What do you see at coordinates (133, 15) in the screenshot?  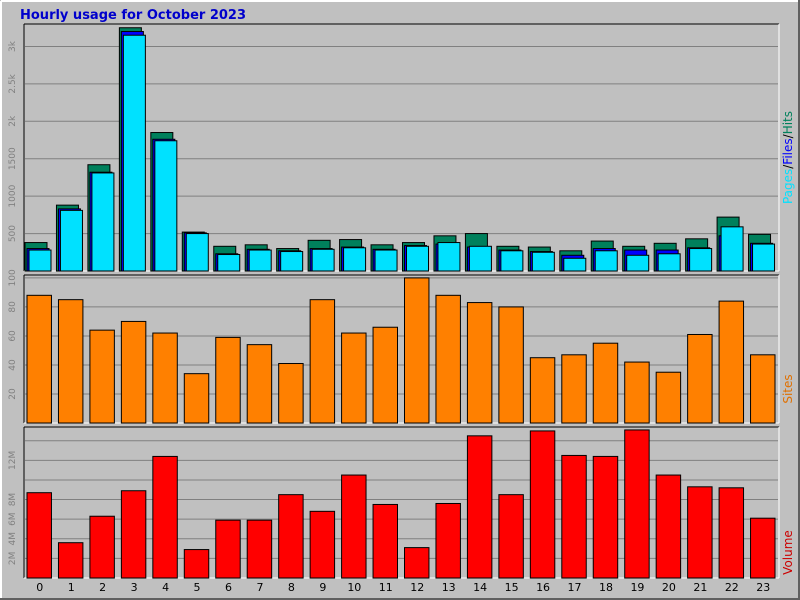 I see `chart-title: Hourly usage for October 2023` at bounding box center [133, 15].